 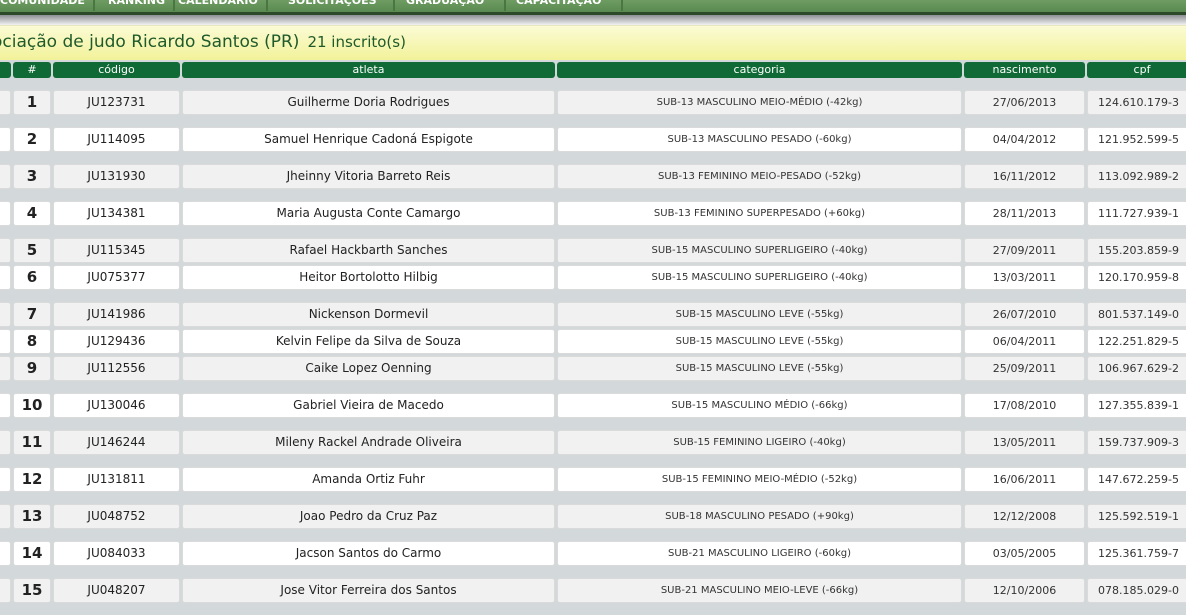 What do you see at coordinates (116, 553) in the screenshot?
I see `athlete-code: JU084033` at bounding box center [116, 553].